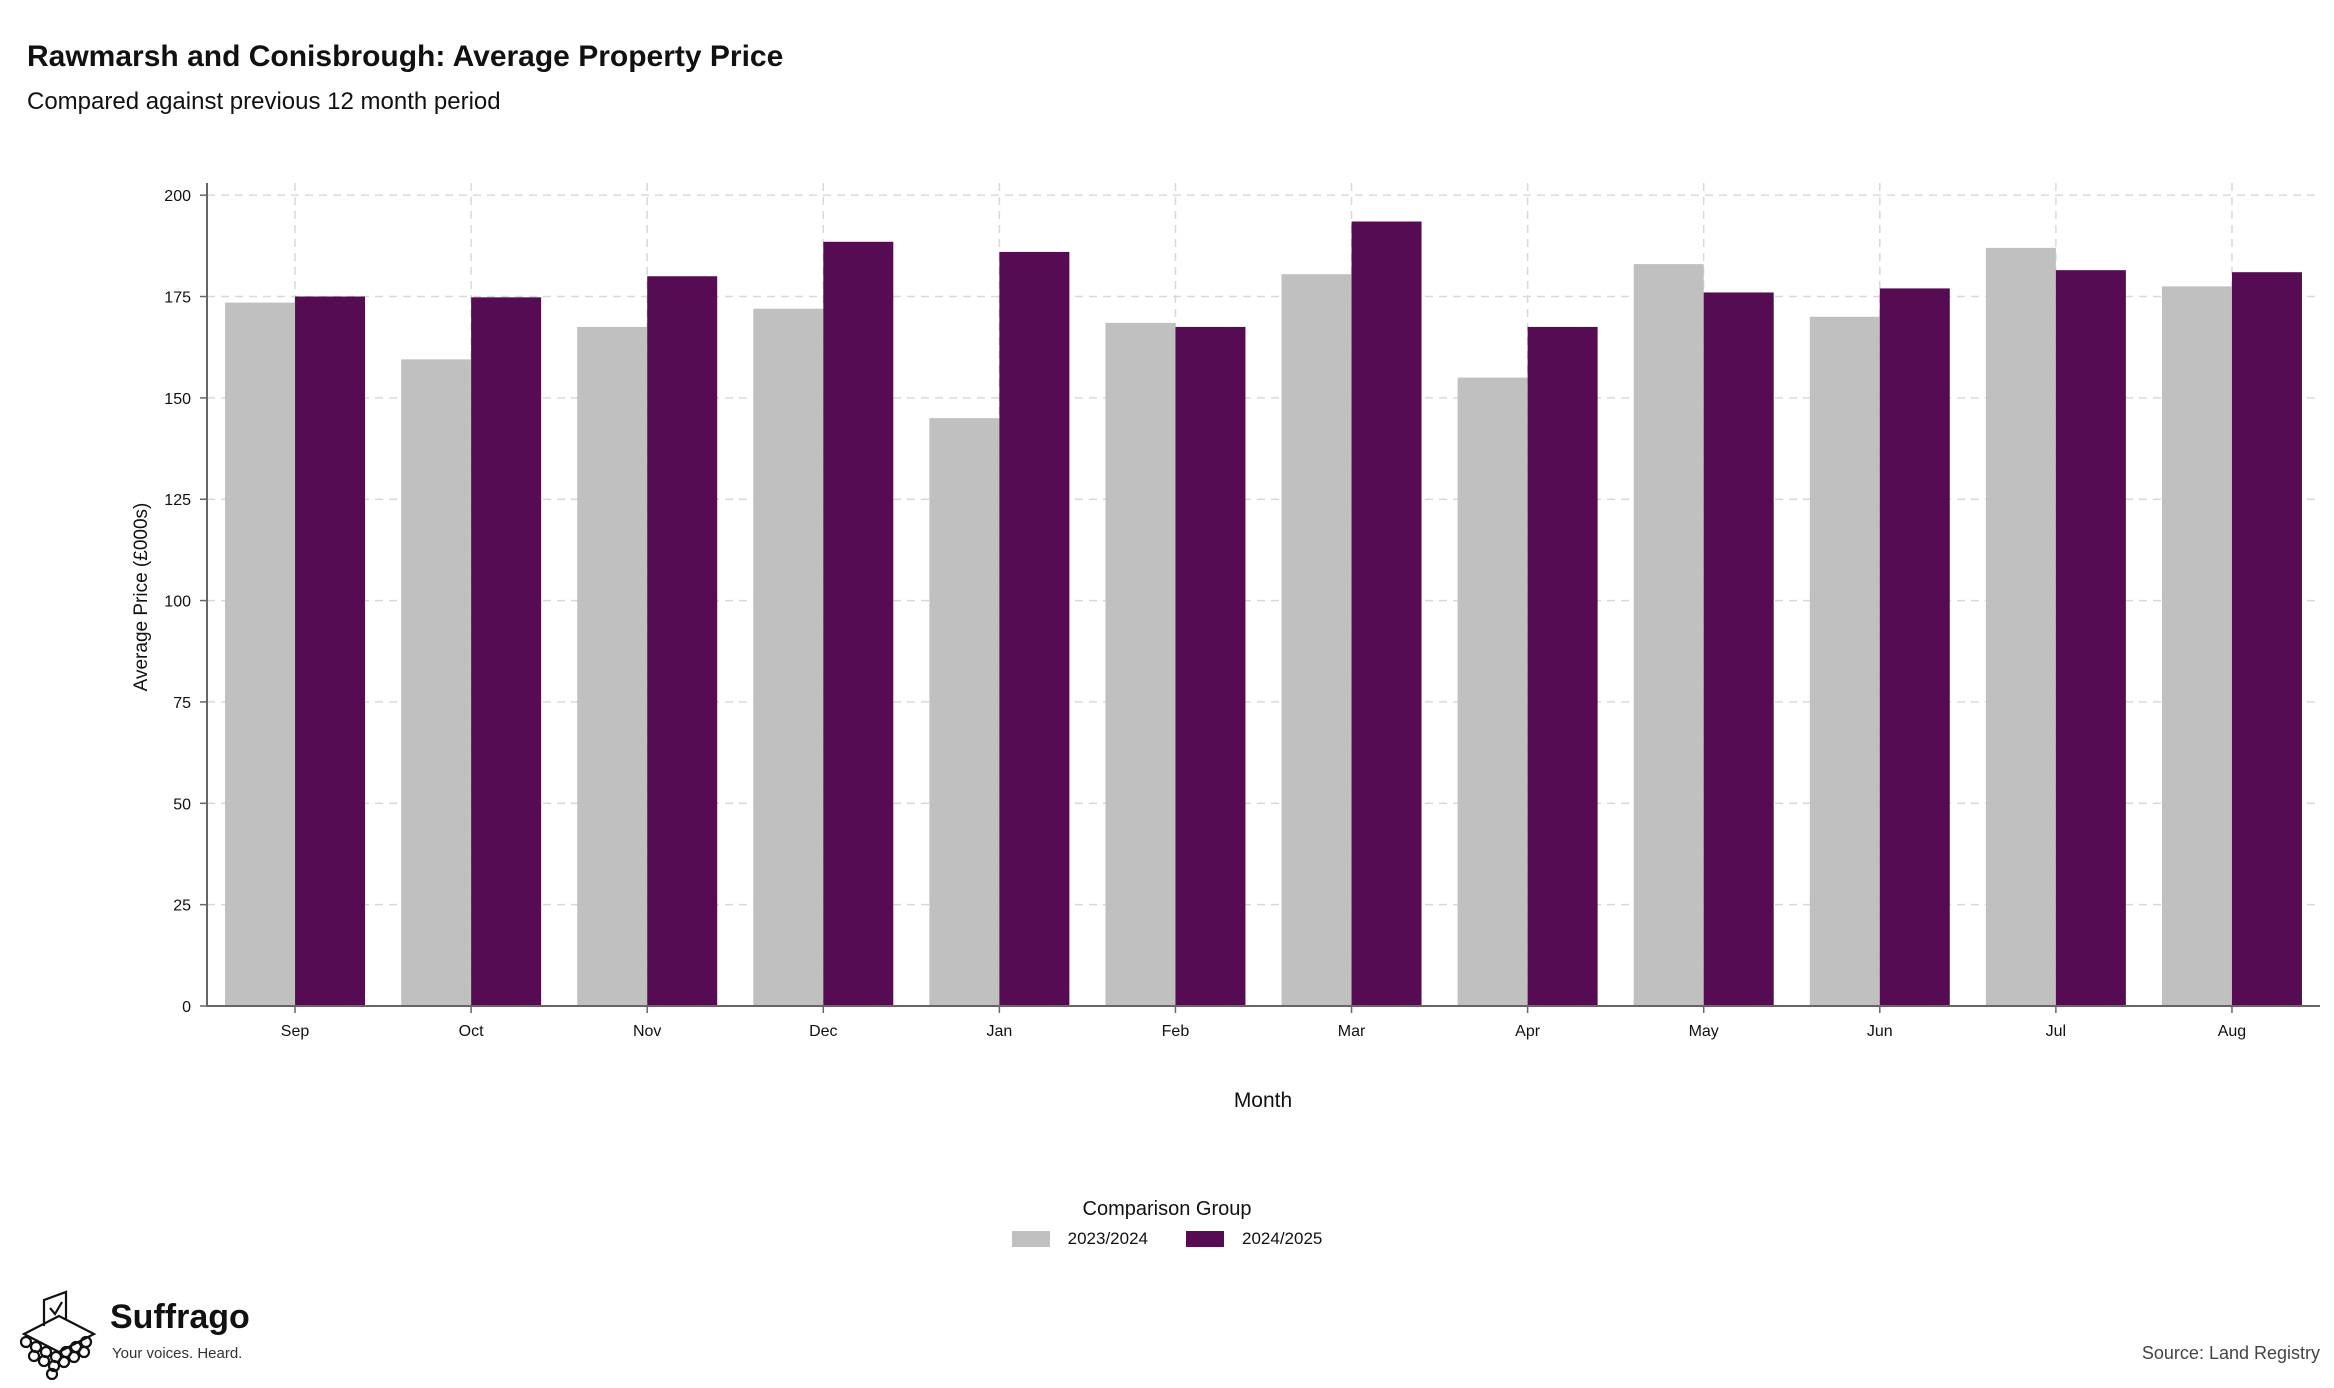 The width and height of the screenshot is (2334, 1388). Describe the element at coordinates (260, 654) in the screenshot. I see `bar-sep-2023-2024` at that location.